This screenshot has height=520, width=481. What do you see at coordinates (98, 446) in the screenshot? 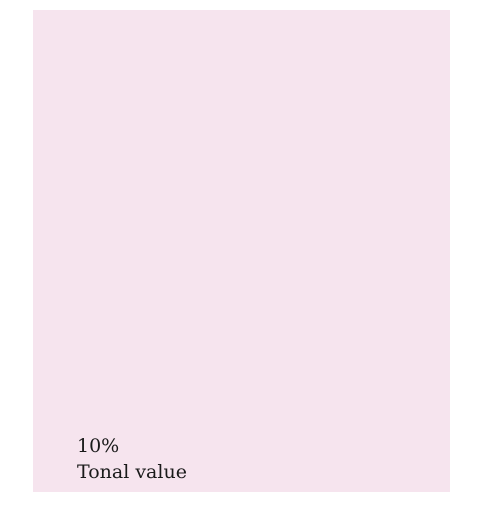
I see `tonal-percent: 10%` at bounding box center [98, 446].